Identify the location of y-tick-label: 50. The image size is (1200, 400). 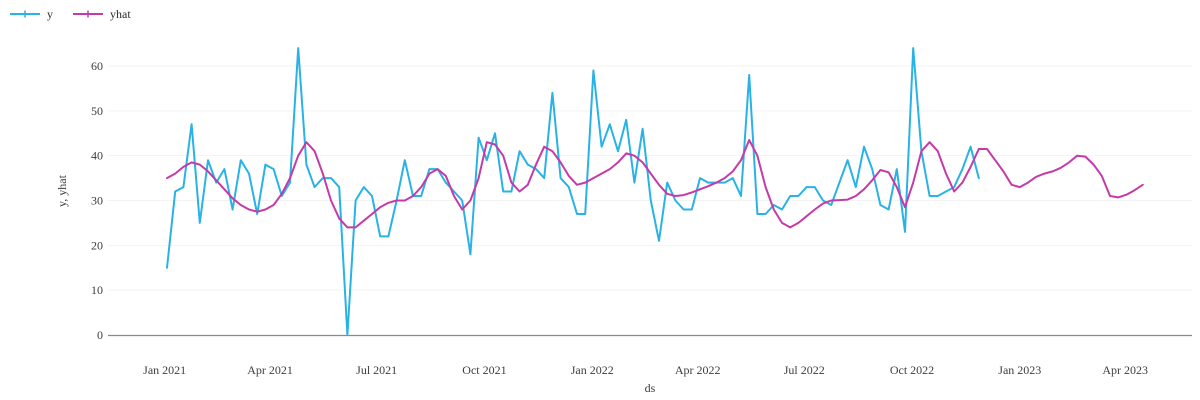
(97, 111).